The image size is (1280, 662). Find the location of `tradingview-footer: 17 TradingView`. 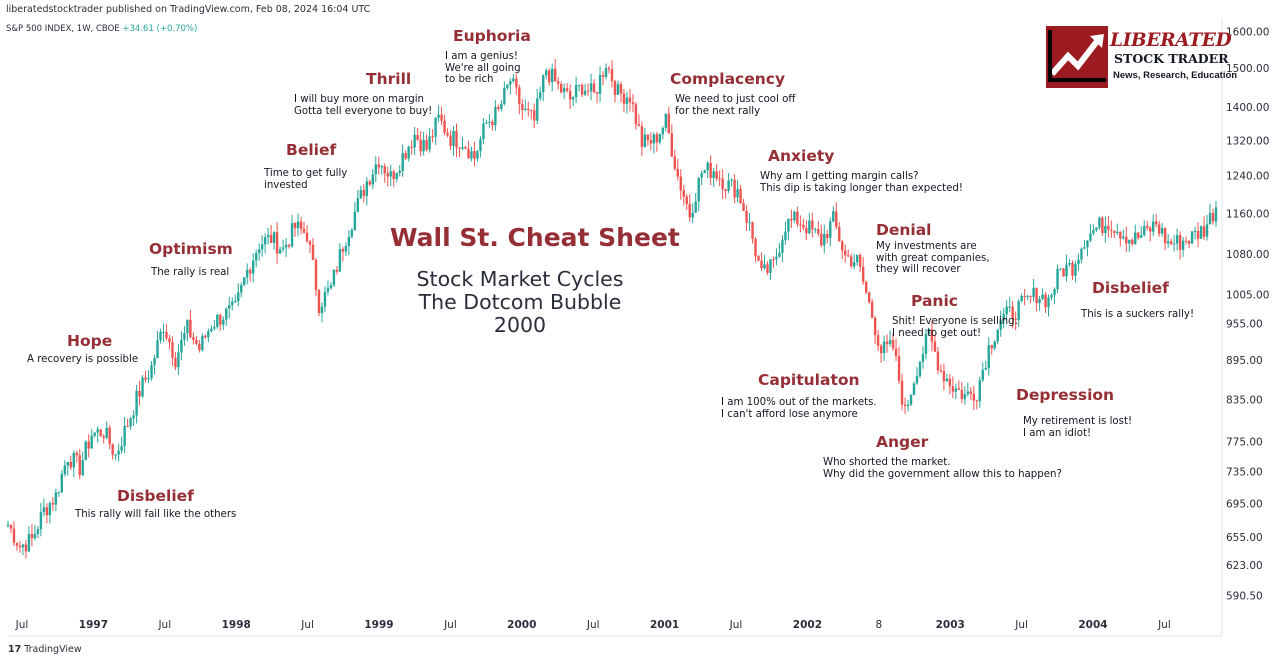

tradingview-footer: 17 TradingView is located at coordinates (45, 649).